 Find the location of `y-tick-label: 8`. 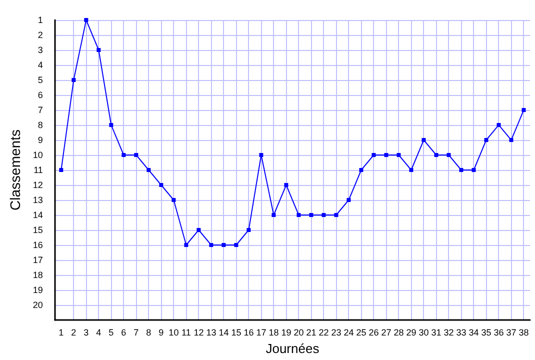

y-tick-label: 8 is located at coordinates (40, 125).